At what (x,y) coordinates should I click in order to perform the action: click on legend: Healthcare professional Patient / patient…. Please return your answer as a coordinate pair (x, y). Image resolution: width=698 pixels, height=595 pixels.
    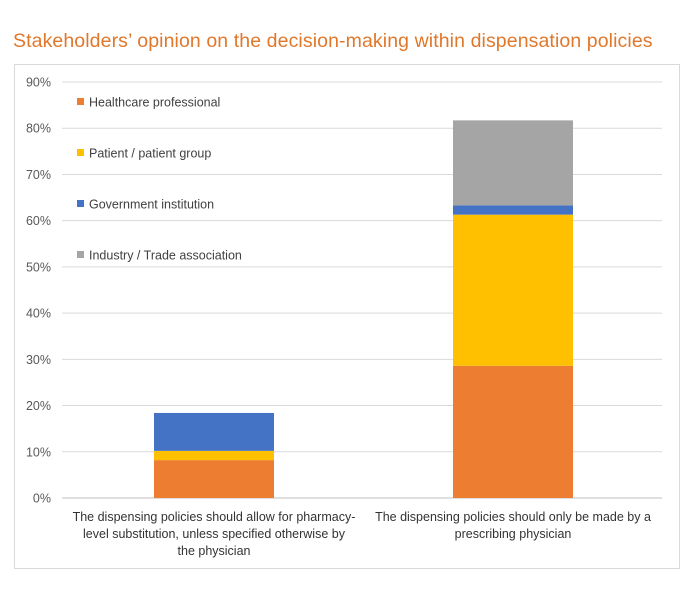
    Looking at the image, I should click on (159, 179).